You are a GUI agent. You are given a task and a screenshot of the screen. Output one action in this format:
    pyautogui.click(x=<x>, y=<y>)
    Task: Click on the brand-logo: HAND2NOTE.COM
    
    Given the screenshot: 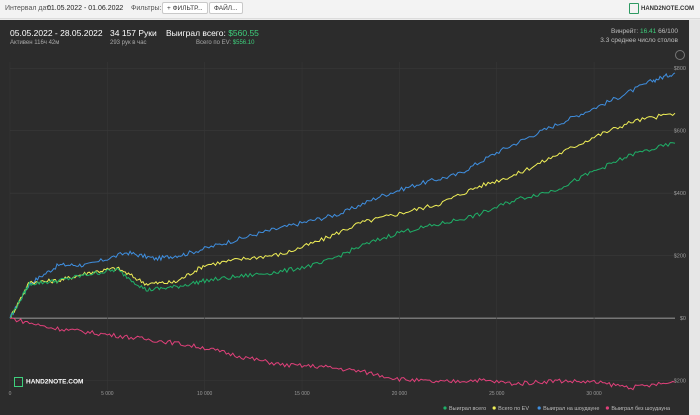 What is the action you would take?
    pyautogui.click(x=661, y=8)
    